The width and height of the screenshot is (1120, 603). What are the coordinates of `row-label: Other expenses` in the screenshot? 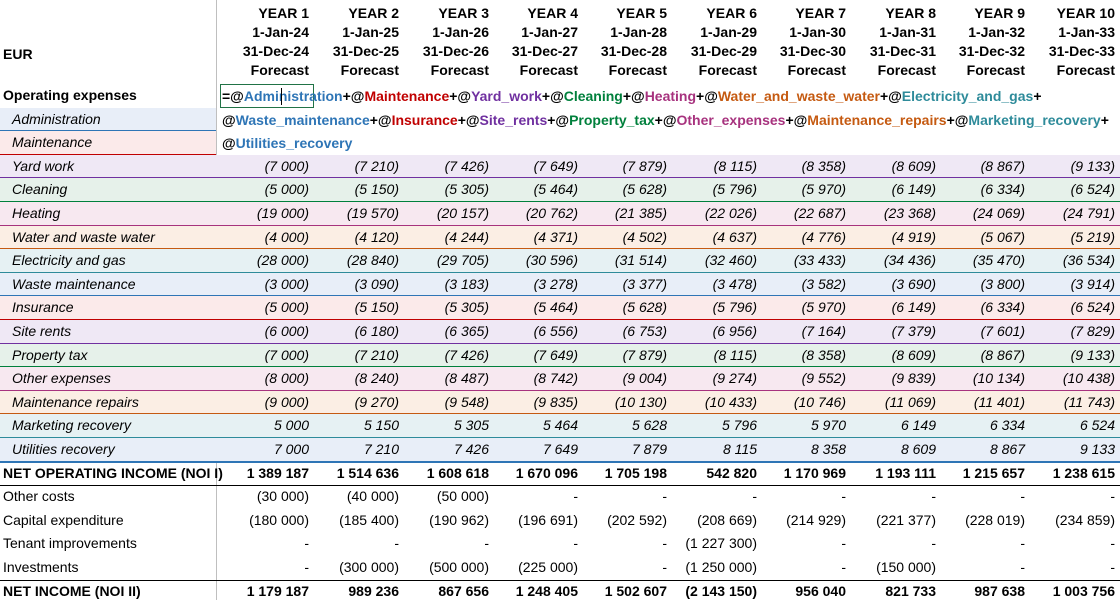 It's located at (61, 378).